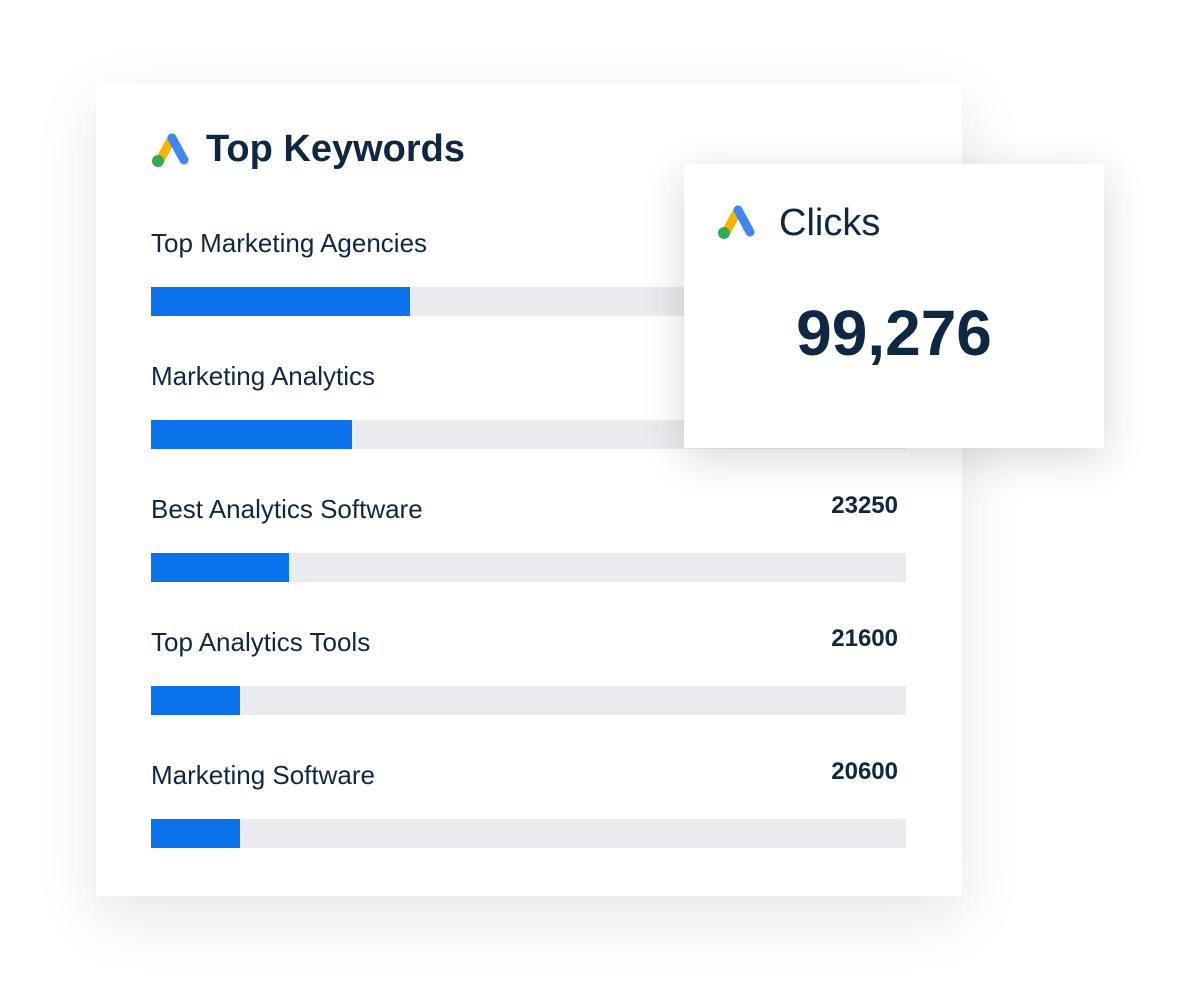  Describe the element at coordinates (894, 333) in the screenshot. I see `clicks-value: 99,276` at that location.